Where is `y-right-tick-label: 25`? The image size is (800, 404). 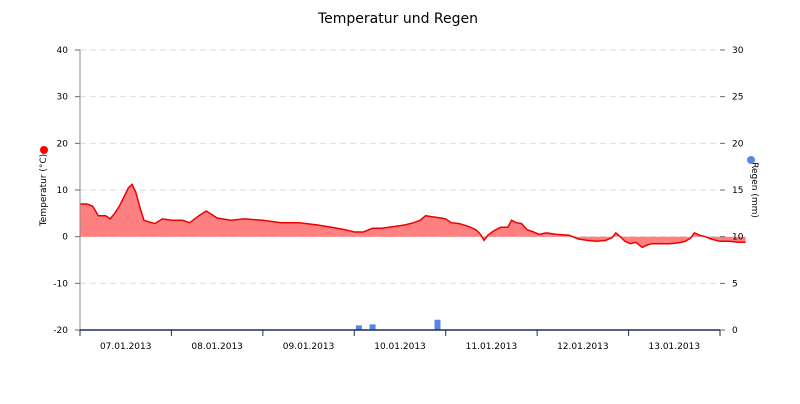 y-right-tick-label: 25 is located at coordinates (737, 98).